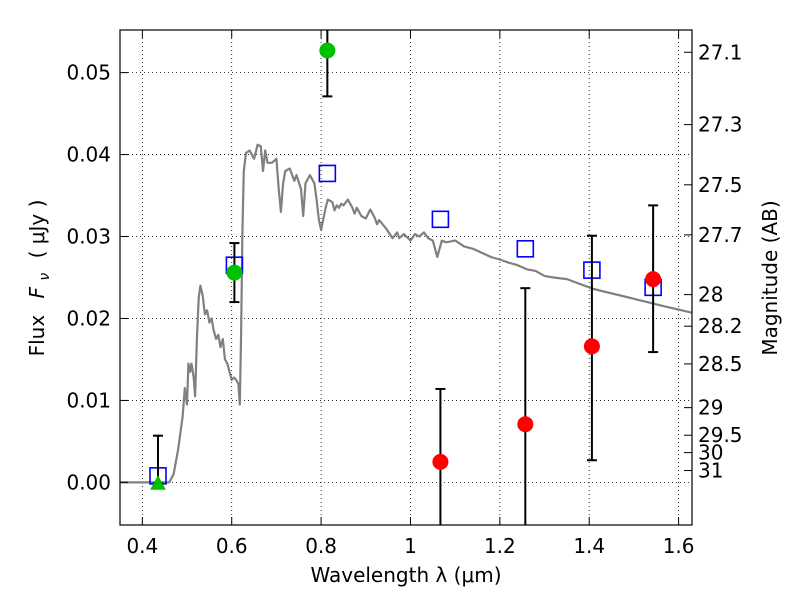  I want to click on magnitude-tick-label: 28.5, so click(720, 364).